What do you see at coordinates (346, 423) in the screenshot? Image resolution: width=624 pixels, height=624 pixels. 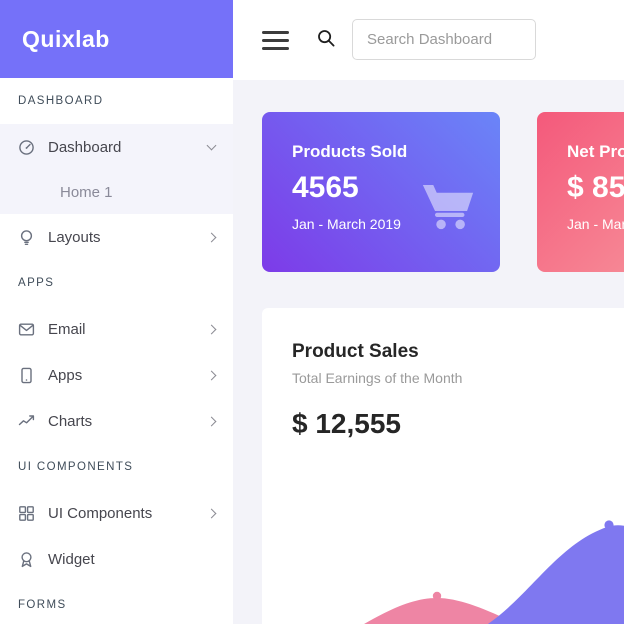 I see `product-sales-amount: $ 12,555` at bounding box center [346, 423].